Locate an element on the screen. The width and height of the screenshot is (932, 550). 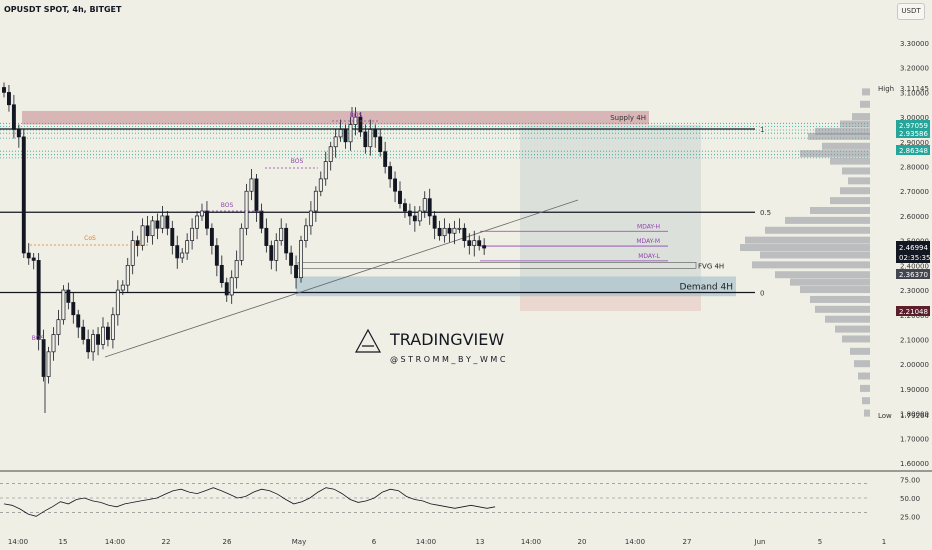
stop-box is located at coordinates (610, 301).